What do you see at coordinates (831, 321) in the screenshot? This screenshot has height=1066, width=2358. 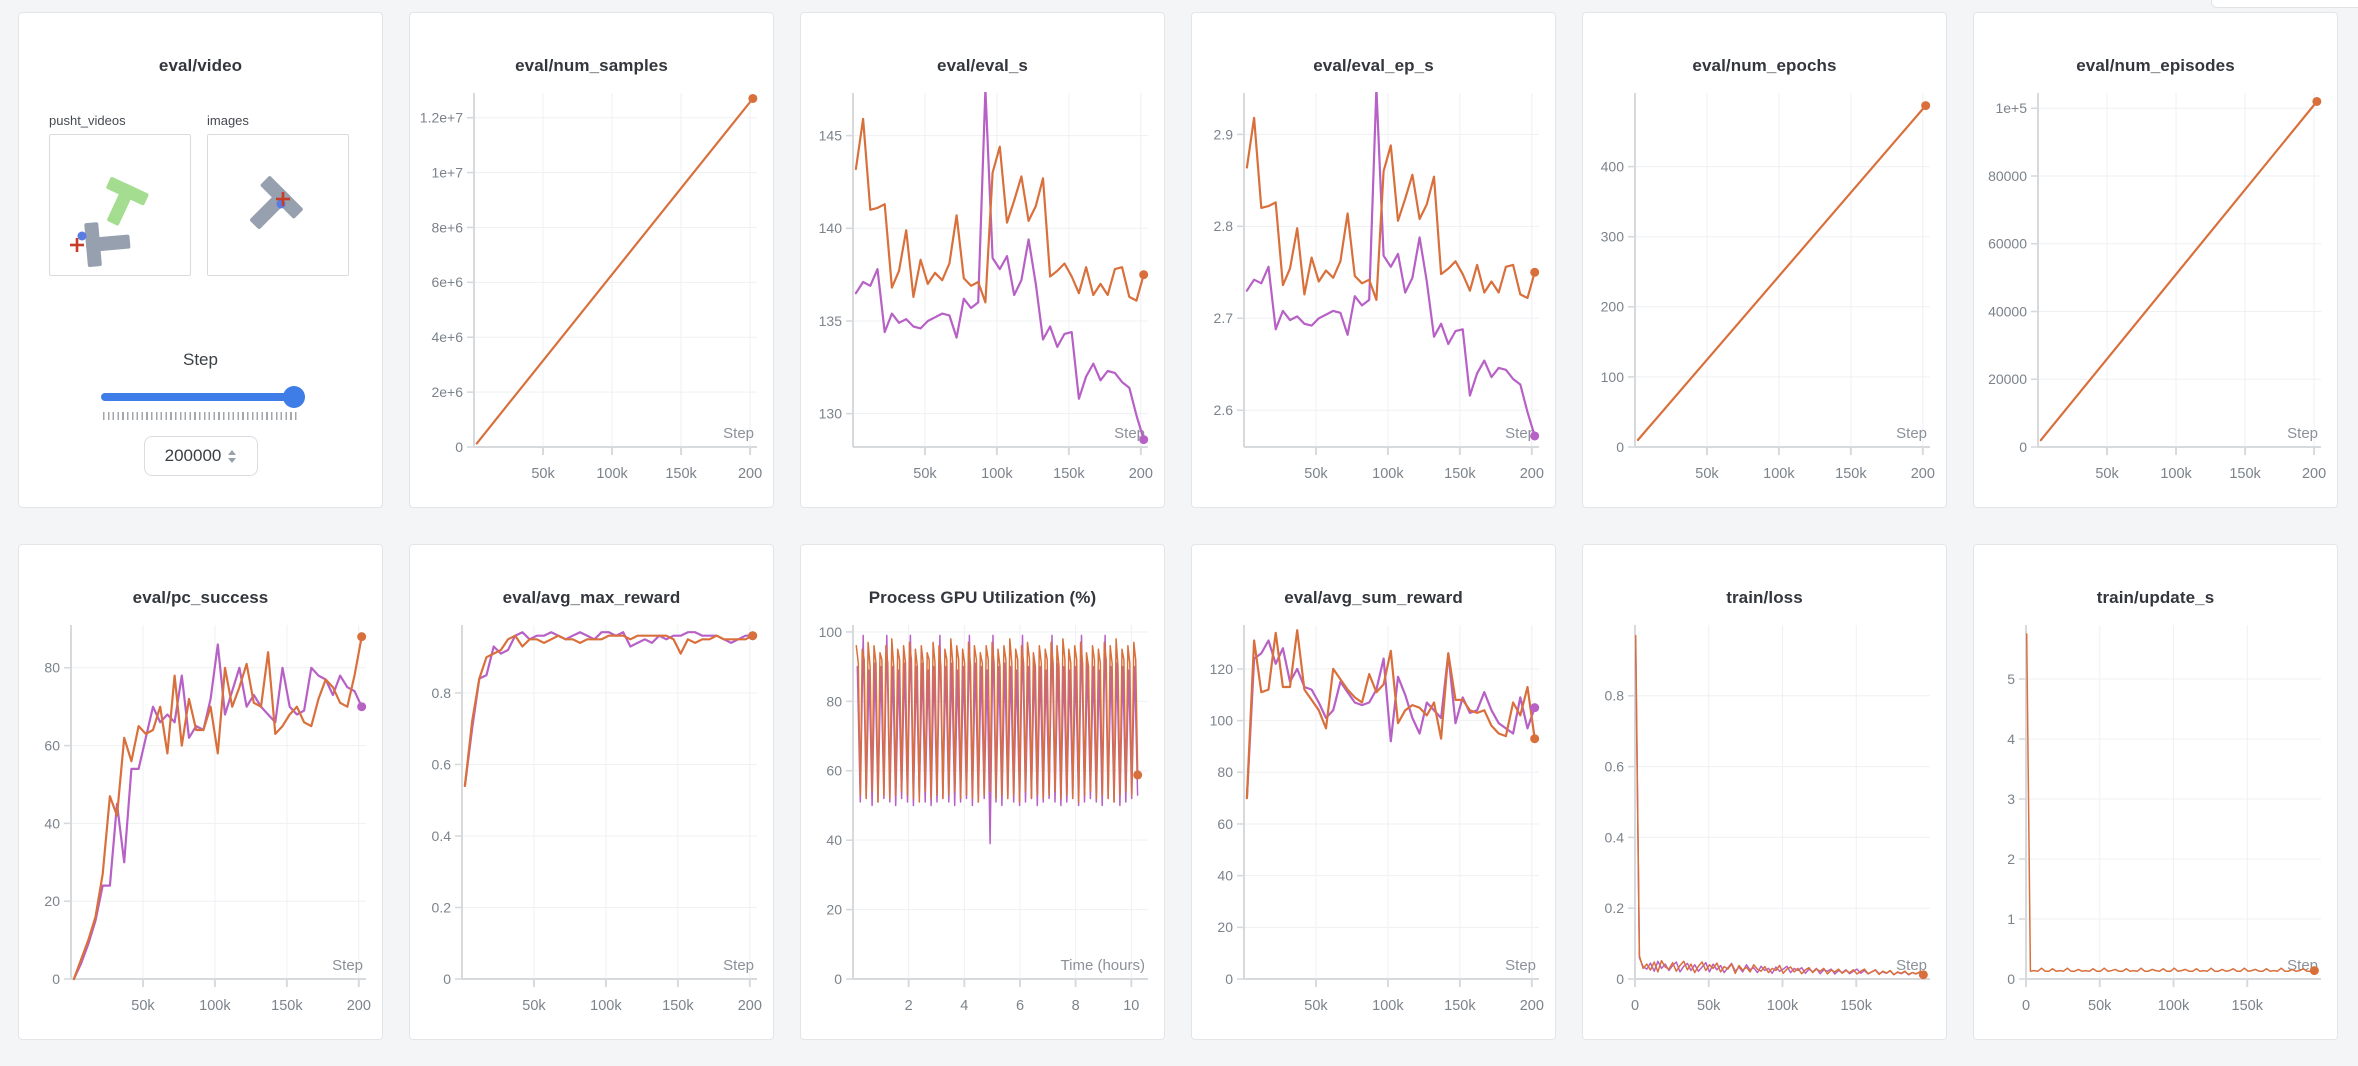 I see `svg-text: 135` at bounding box center [831, 321].